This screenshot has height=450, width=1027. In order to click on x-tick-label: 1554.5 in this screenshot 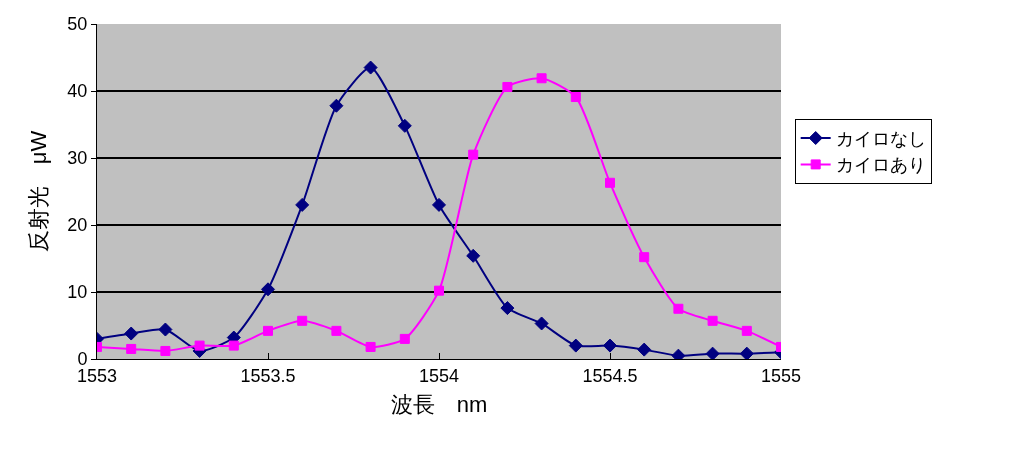, I will do `click(610, 375)`.